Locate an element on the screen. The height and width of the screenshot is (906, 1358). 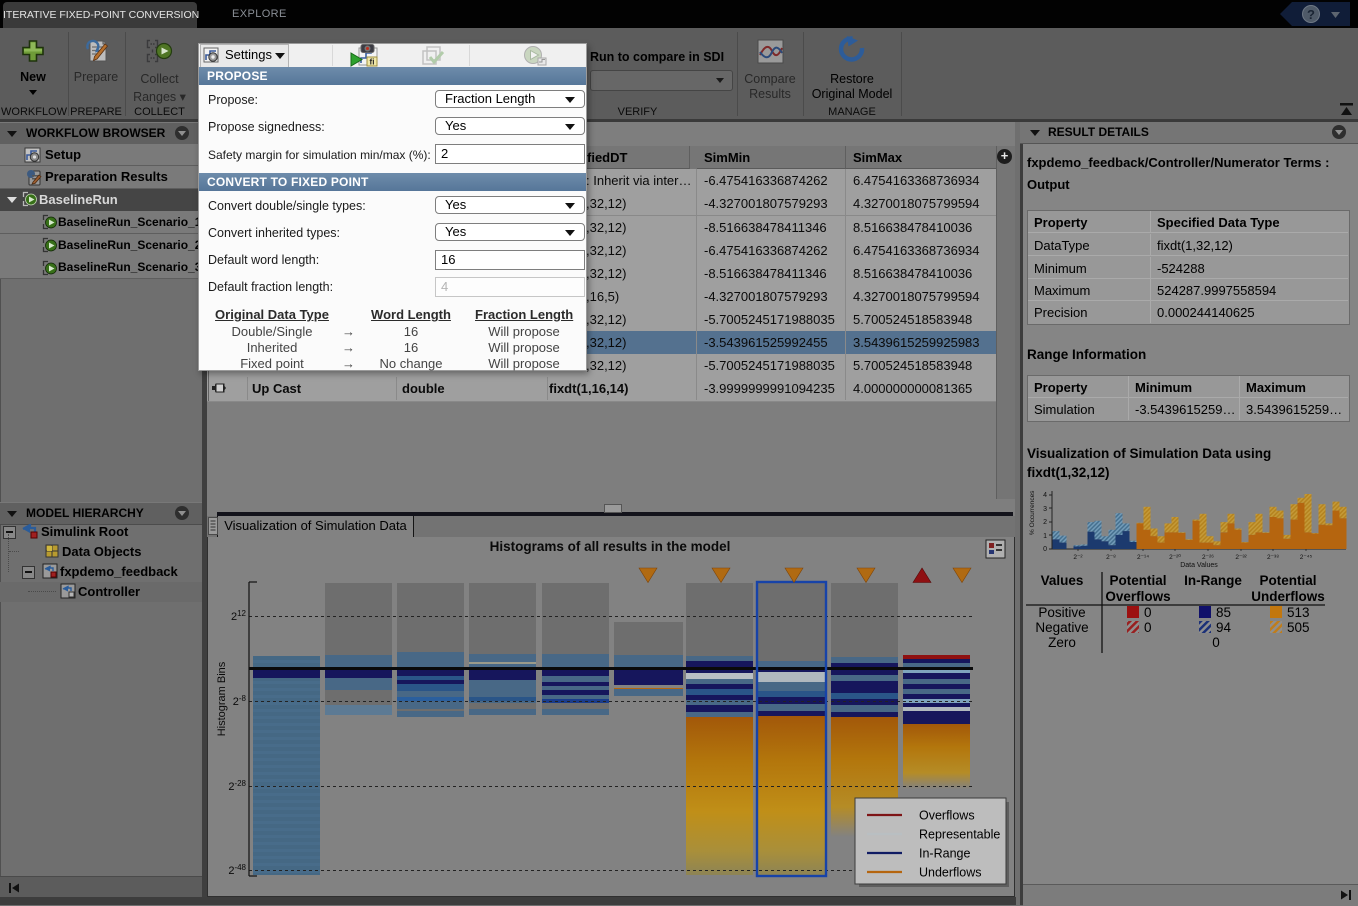
svg-text: Zero is located at coordinates (1062, 642).